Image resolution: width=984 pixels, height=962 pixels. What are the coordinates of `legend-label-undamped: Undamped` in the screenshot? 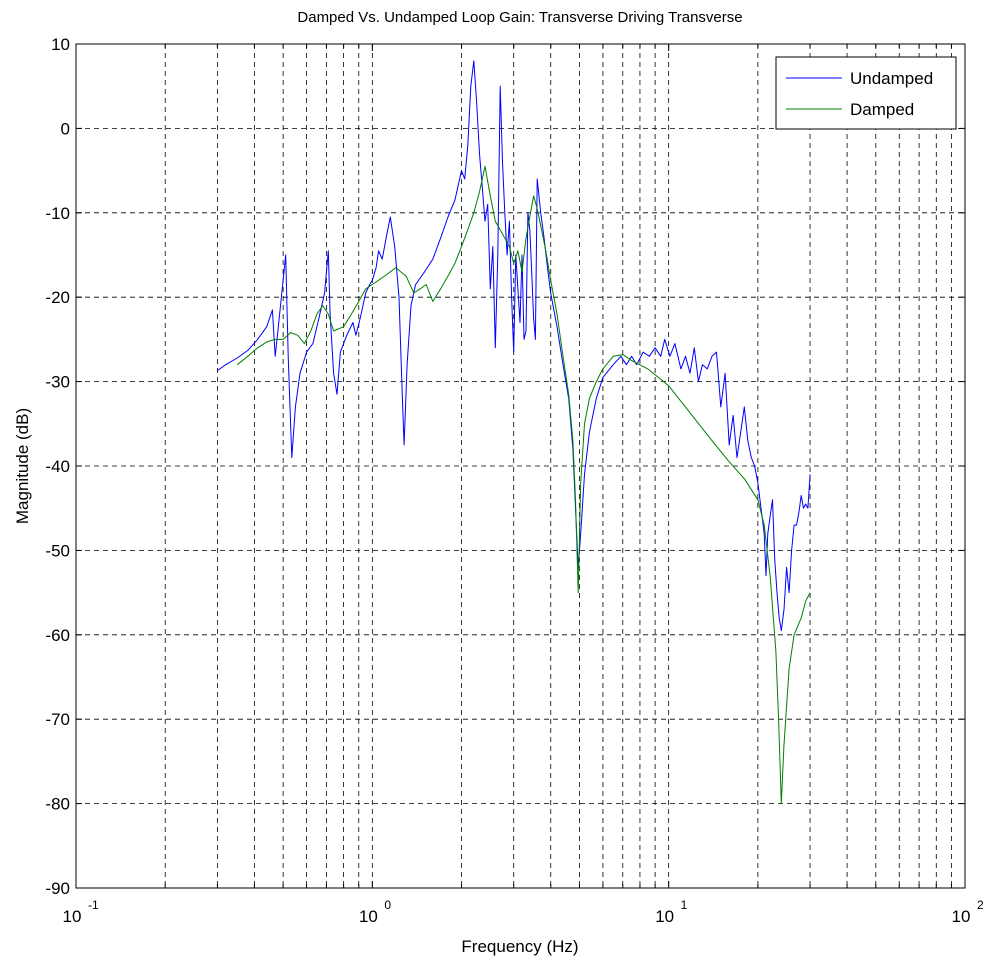 It's located at (891, 78).